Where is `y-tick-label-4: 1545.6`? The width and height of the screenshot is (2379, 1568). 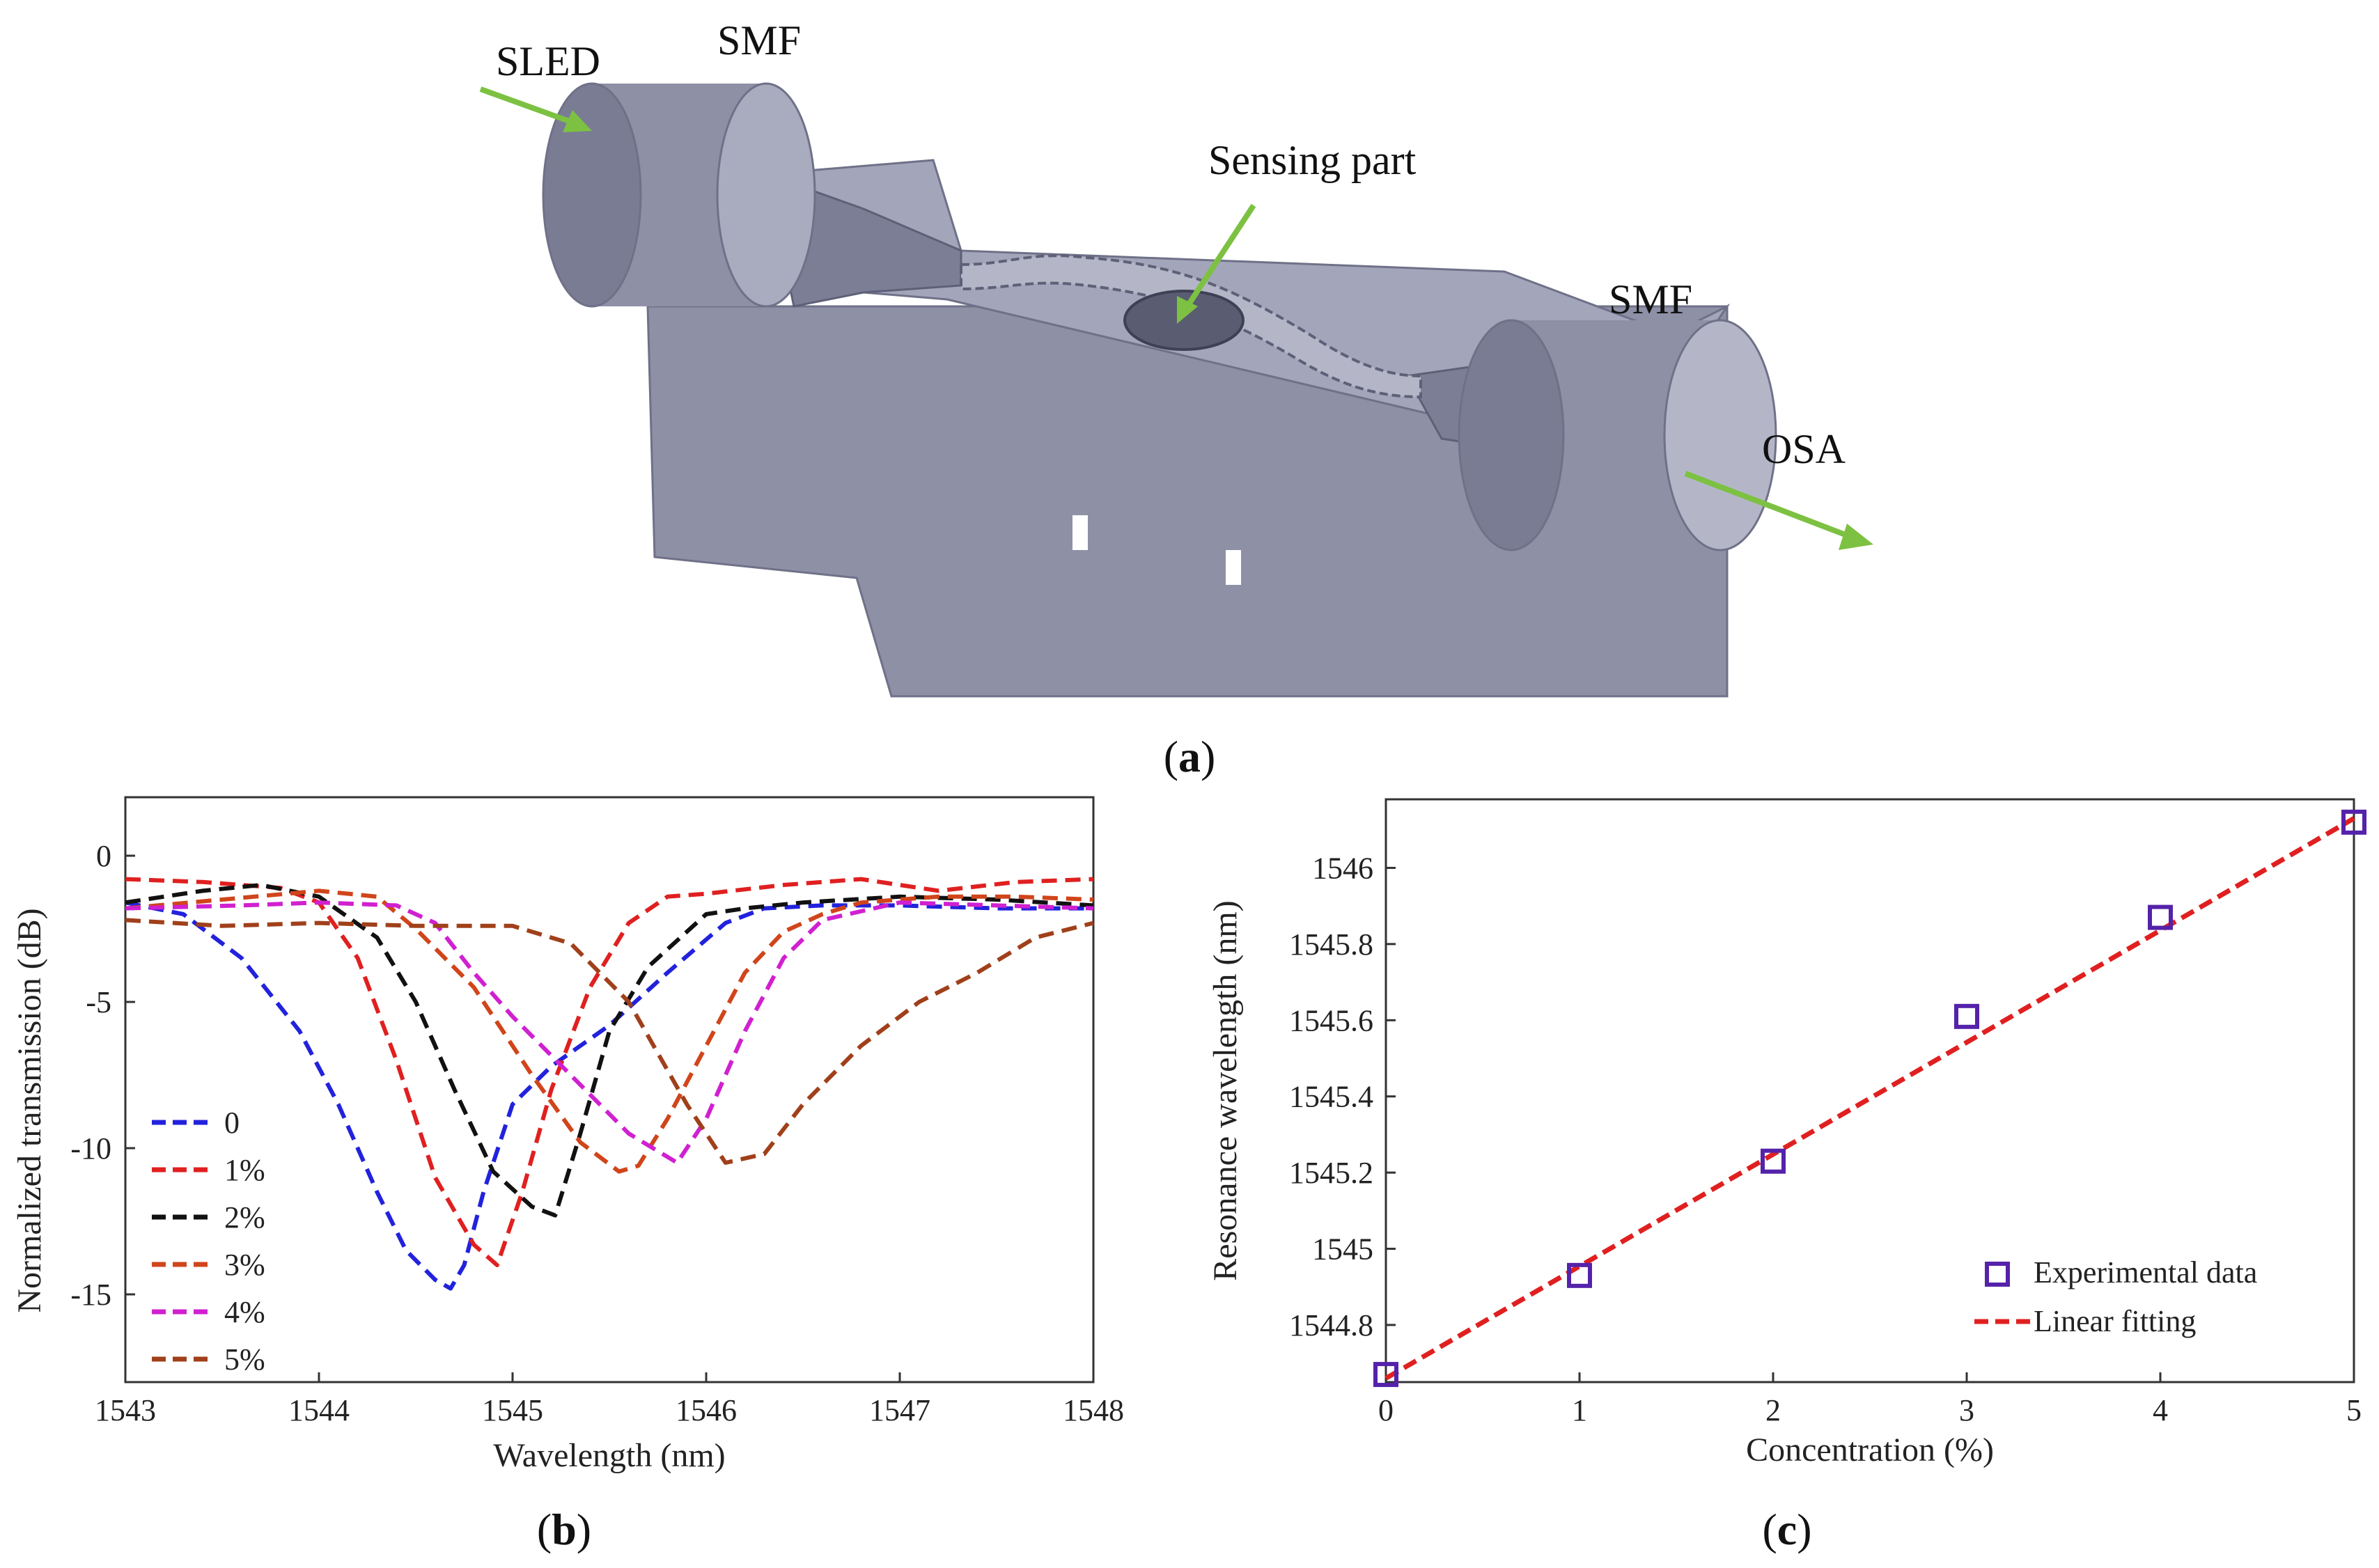
y-tick-label-4: 1545.6 is located at coordinates (1331, 1020).